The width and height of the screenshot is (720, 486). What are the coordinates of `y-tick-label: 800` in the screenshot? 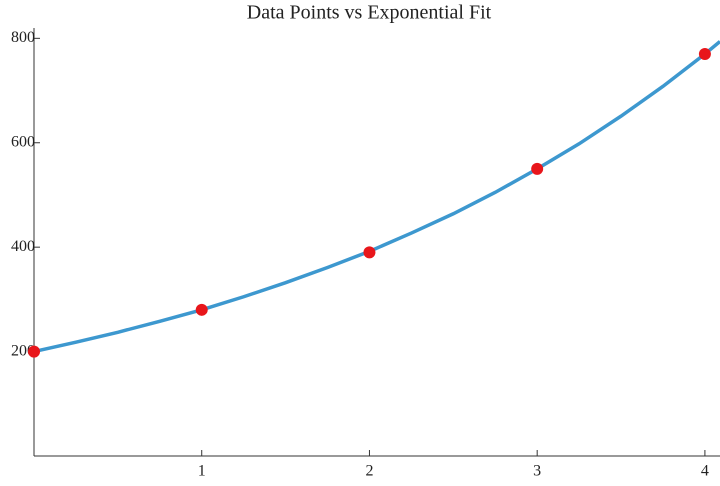 It's located at (23, 37).